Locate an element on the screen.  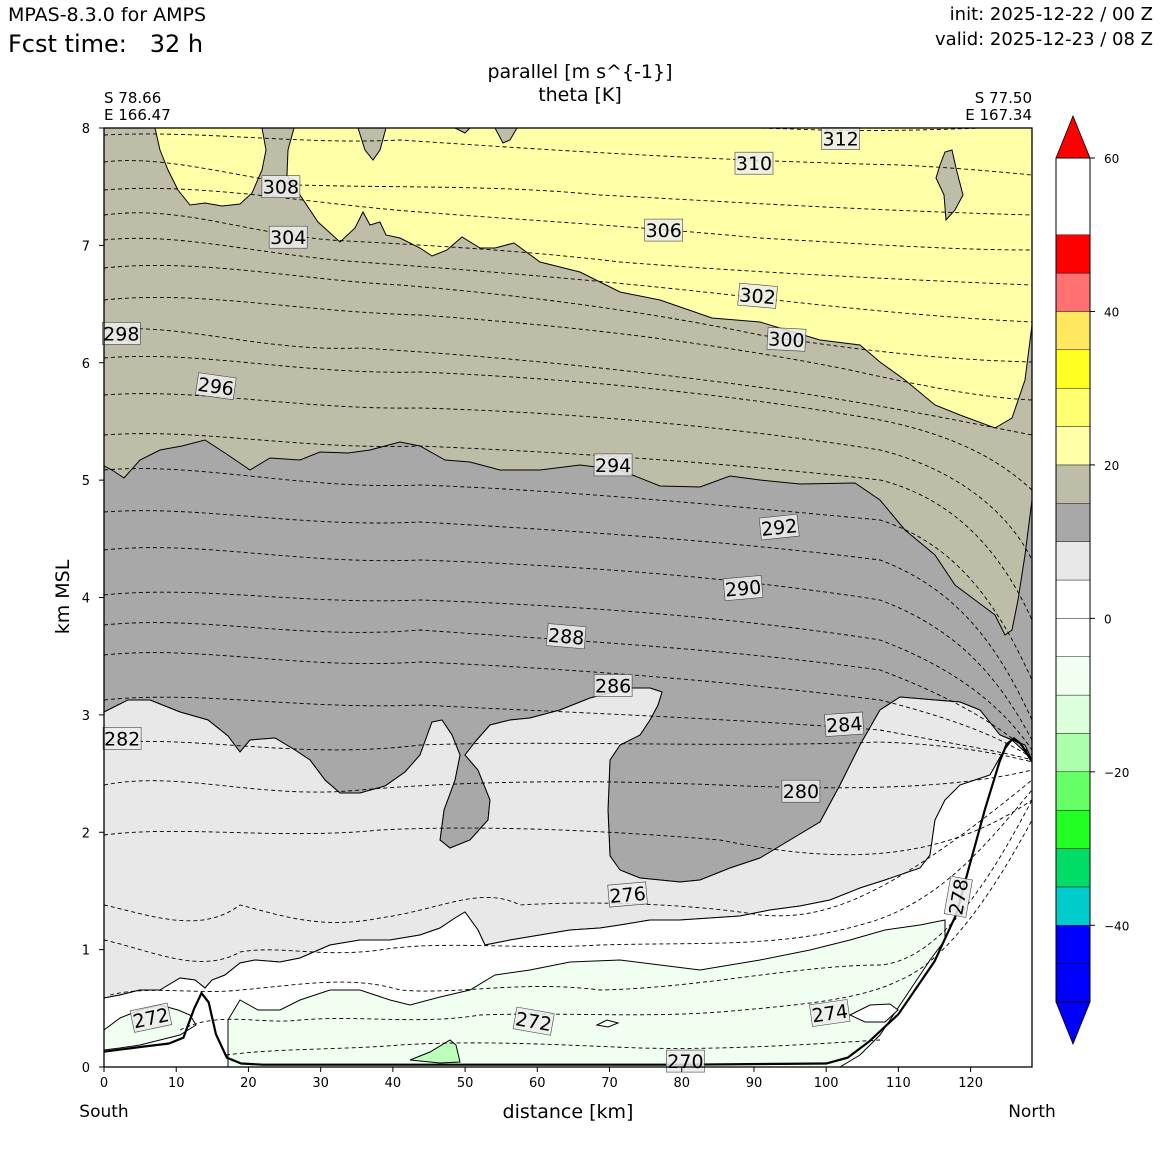
south-label: South is located at coordinates (103, 1112).